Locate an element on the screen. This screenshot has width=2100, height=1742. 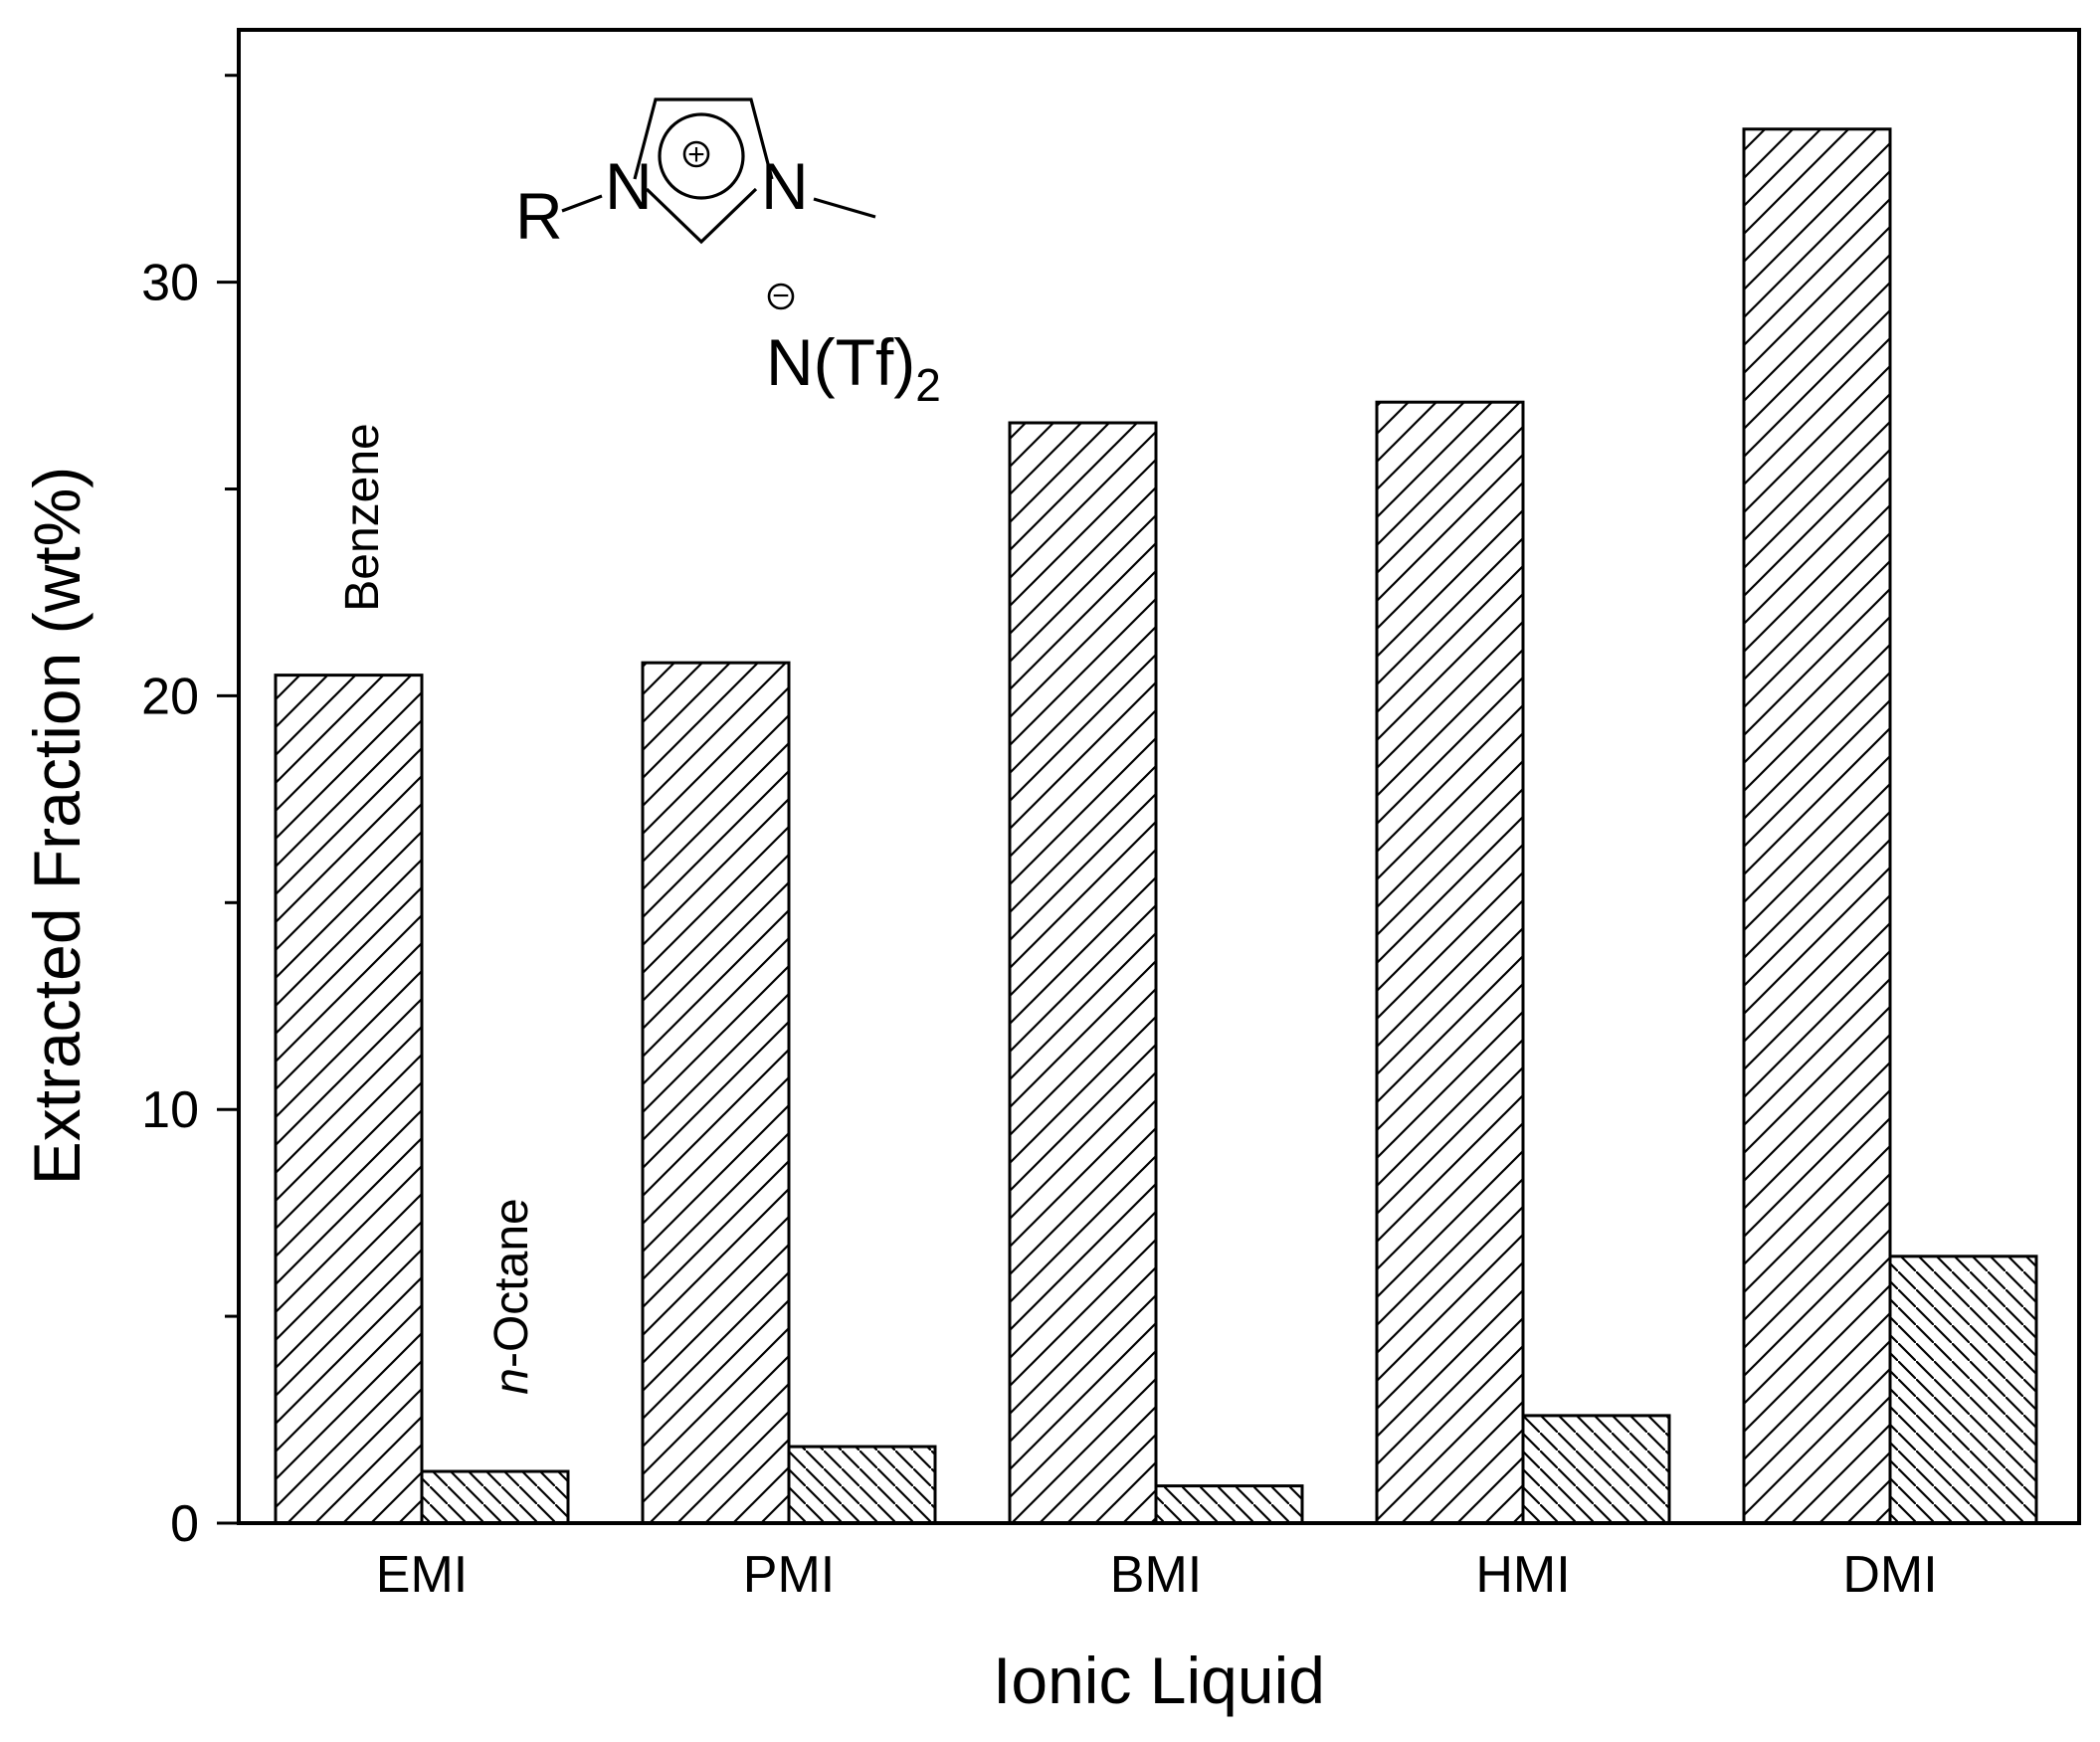
y-tick-label-0: 0 is located at coordinates (184, 1524).